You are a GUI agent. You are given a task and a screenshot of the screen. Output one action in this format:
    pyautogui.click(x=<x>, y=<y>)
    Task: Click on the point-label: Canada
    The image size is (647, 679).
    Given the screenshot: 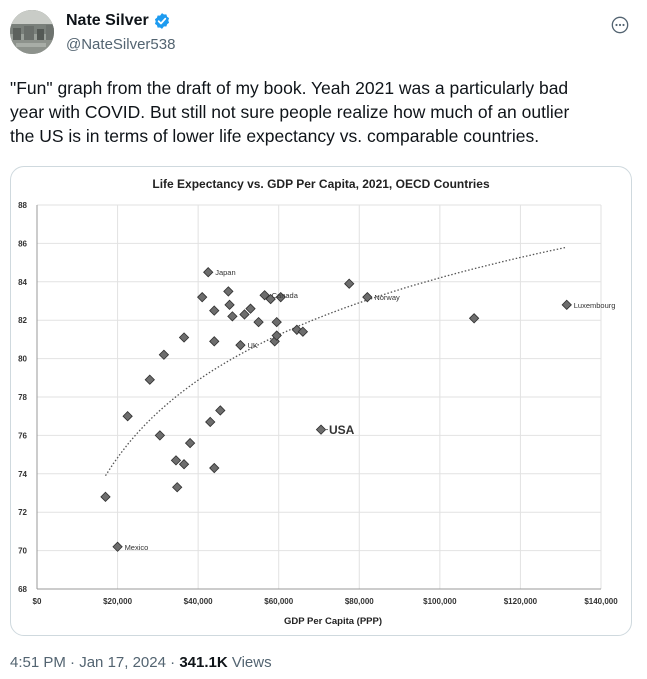 What is the action you would take?
    pyautogui.click(x=285, y=295)
    